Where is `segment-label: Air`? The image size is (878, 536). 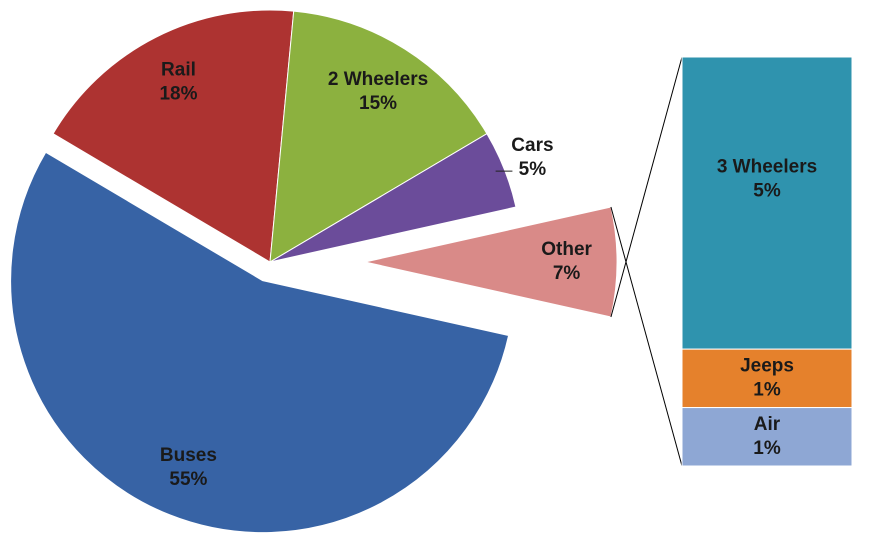
segment-label: Air is located at coordinates (767, 424).